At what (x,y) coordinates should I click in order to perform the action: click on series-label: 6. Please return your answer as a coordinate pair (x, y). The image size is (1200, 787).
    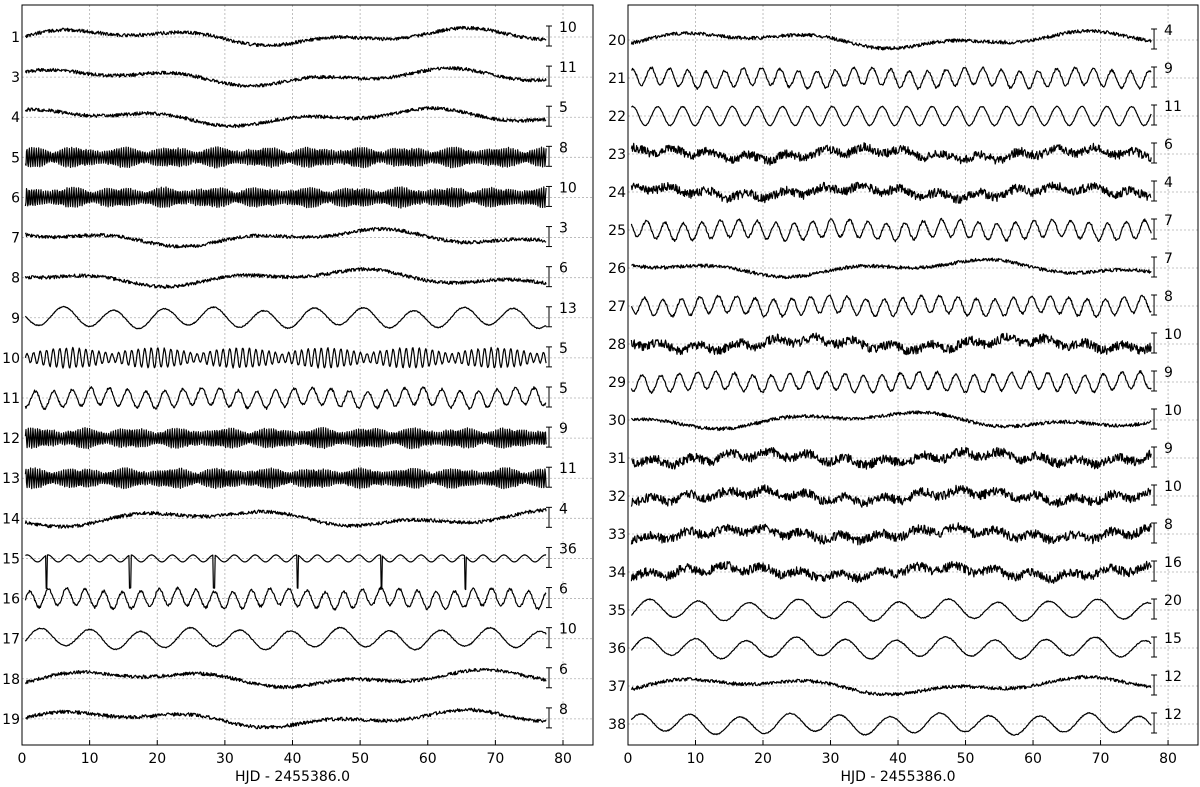
    Looking at the image, I should click on (15, 198).